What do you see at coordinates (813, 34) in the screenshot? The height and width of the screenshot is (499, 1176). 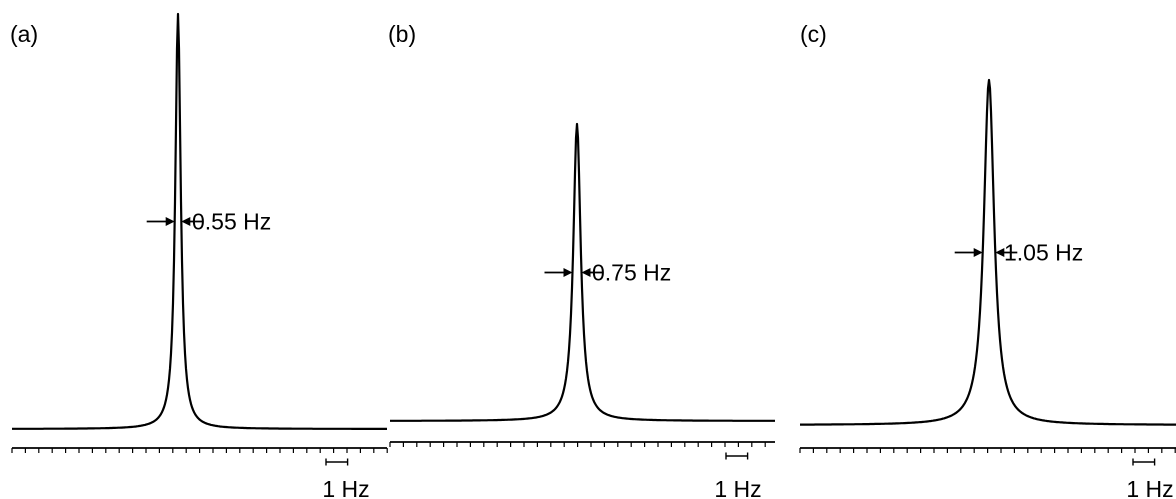 I see `panel-label: (c)` at bounding box center [813, 34].